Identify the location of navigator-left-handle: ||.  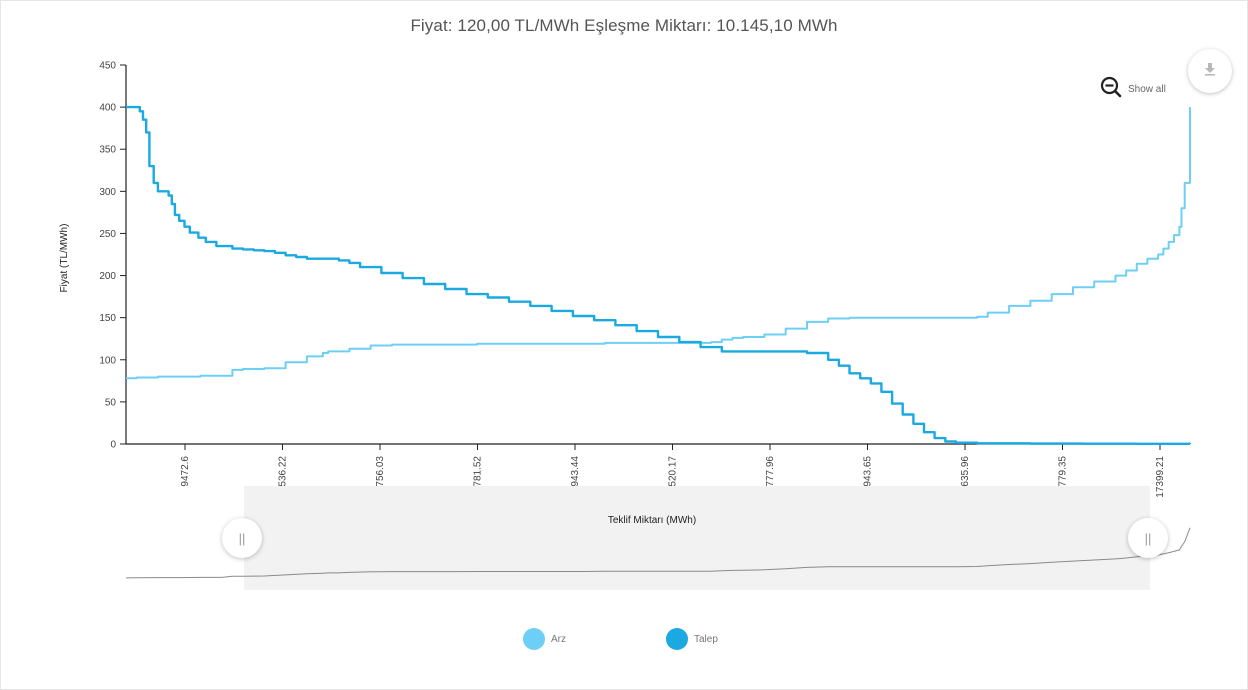
(242, 538).